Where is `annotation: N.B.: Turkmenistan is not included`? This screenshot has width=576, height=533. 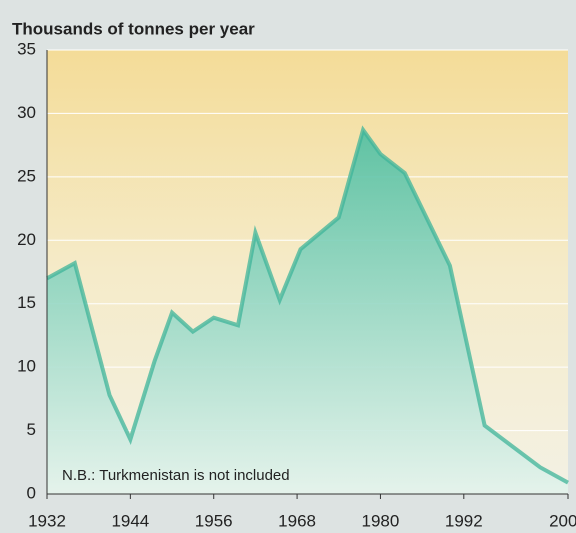
annotation: N.B.: Turkmenistan is not included is located at coordinates (176, 475).